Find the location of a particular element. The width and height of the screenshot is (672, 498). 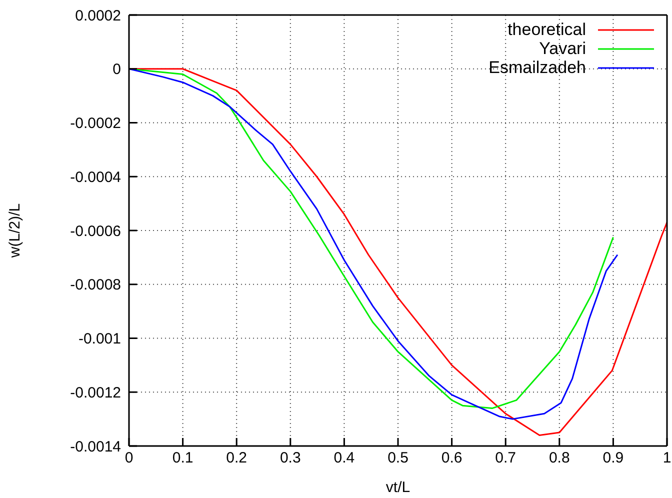

x-tick-label: 0.9 is located at coordinates (613, 458).